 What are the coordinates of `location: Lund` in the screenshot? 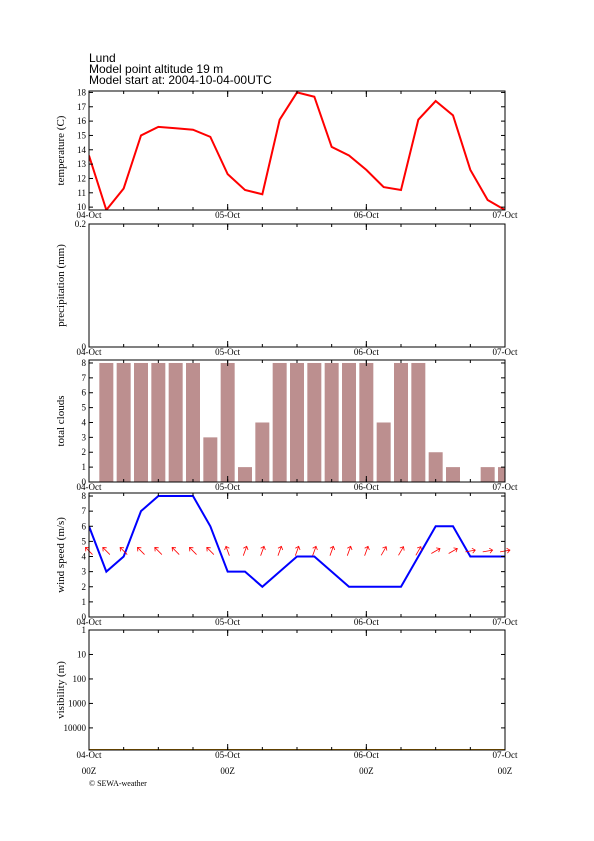 It's located at (102, 58).